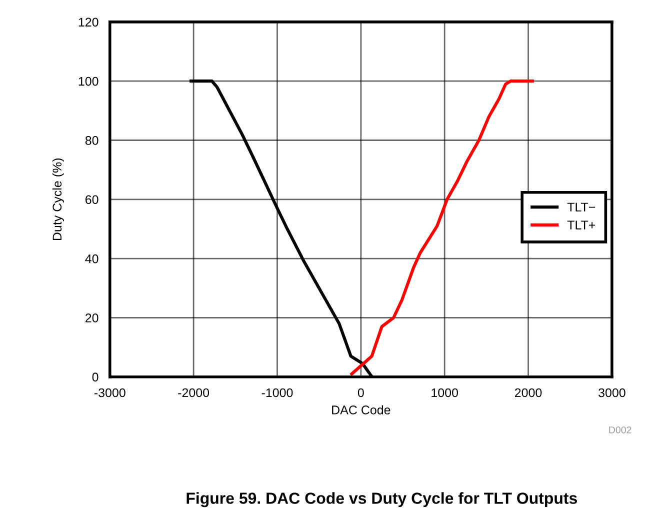 This screenshot has height=522, width=658. What do you see at coordinates (92, 318) in the screenshot?
I see `y-tick-label: 20` at bounding box center [92, 318].